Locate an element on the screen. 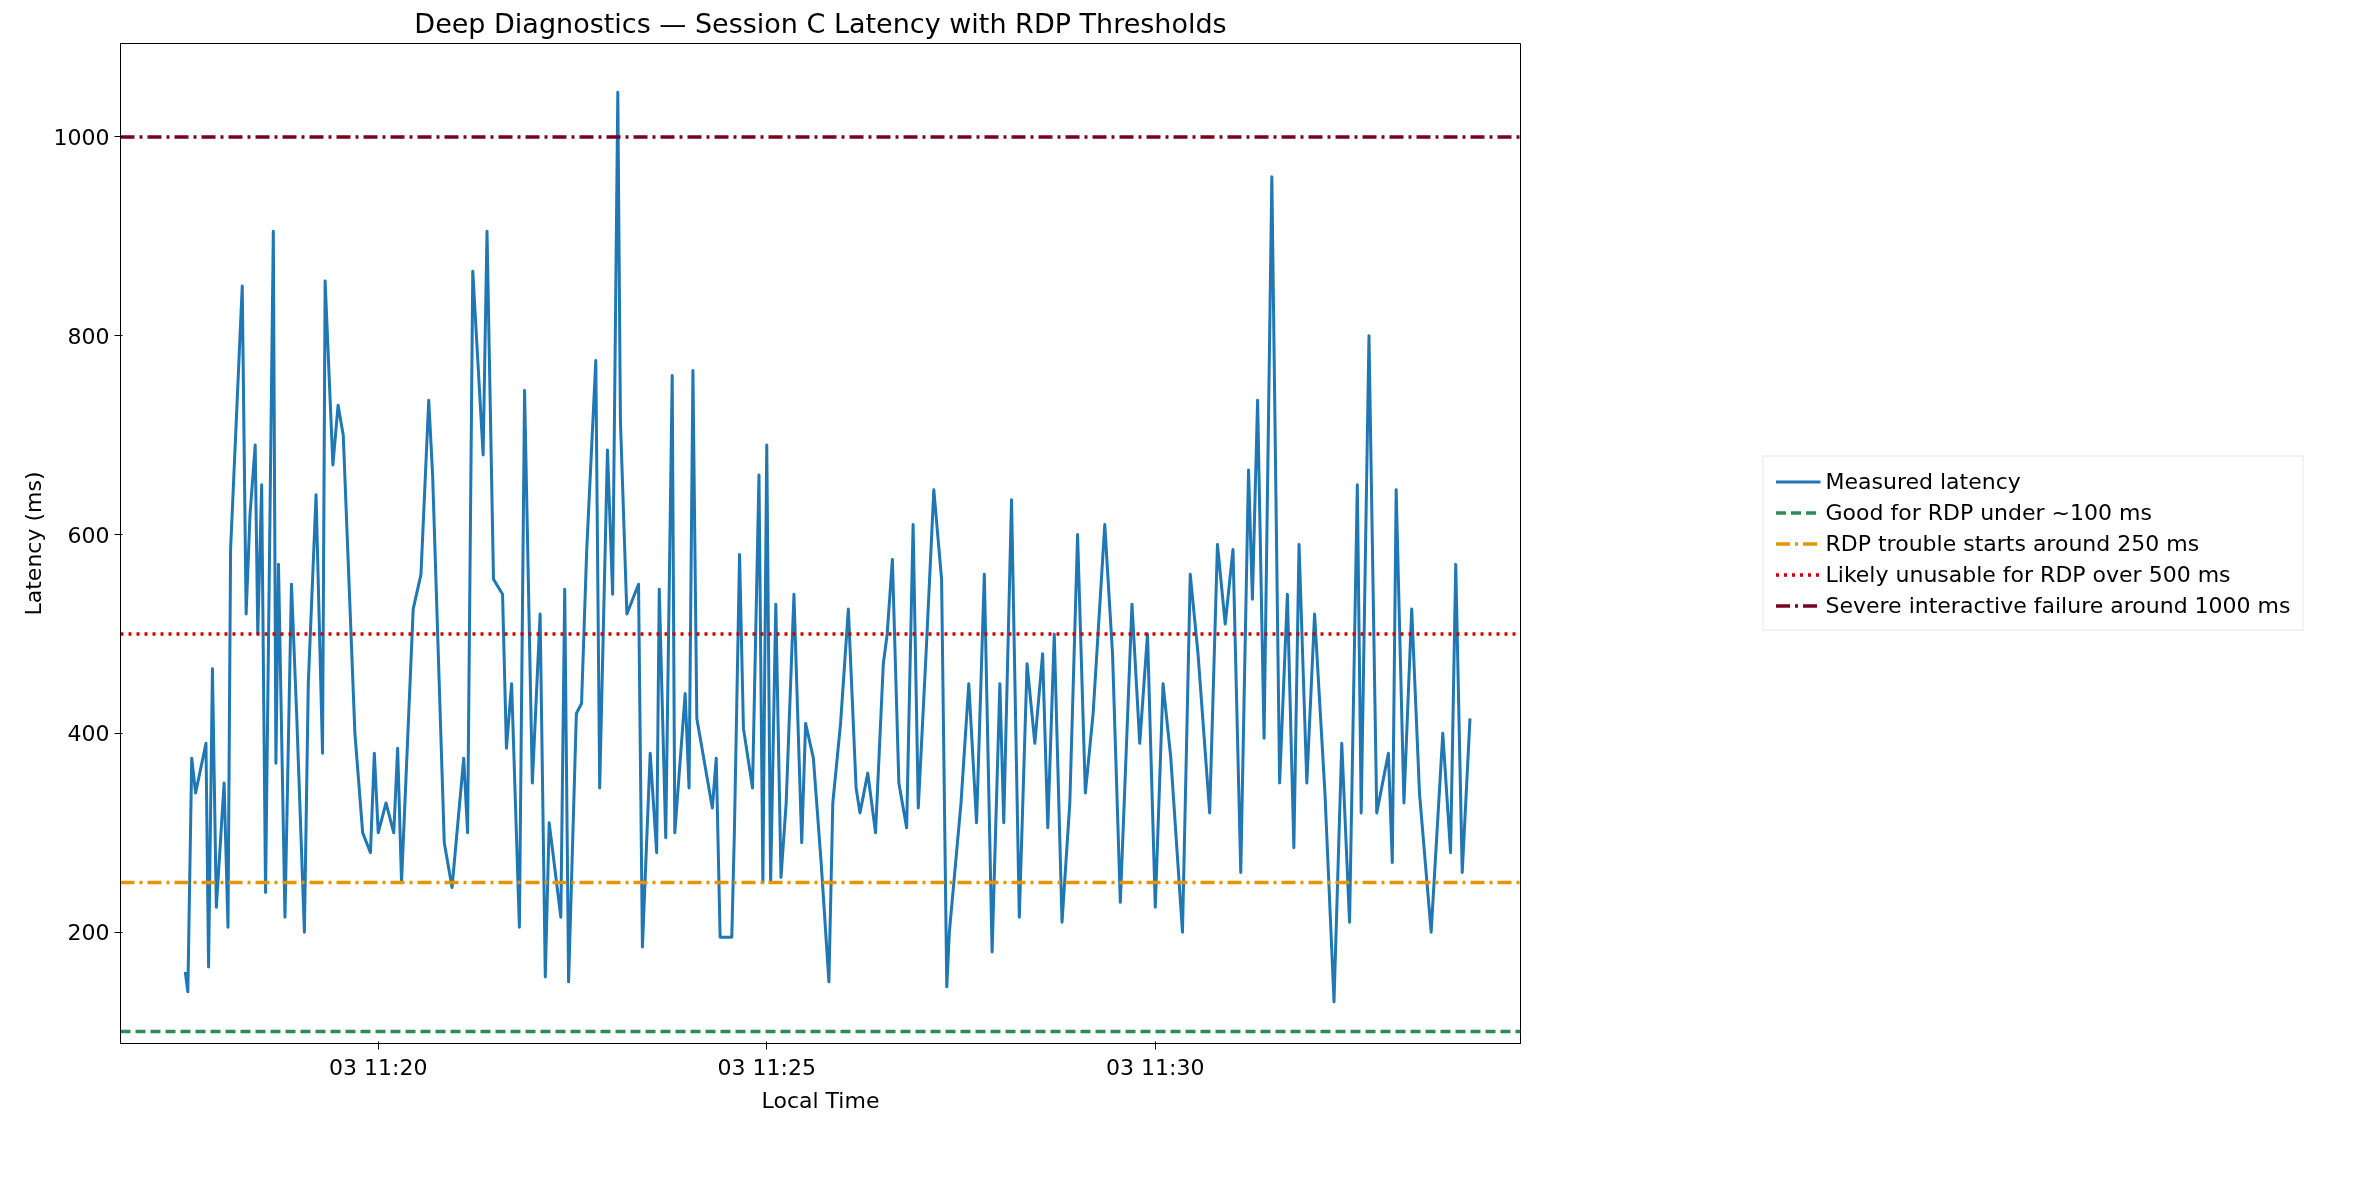  legend-label: Severe interactive failure around 1000 ms is located at coordinates (2058, 605).